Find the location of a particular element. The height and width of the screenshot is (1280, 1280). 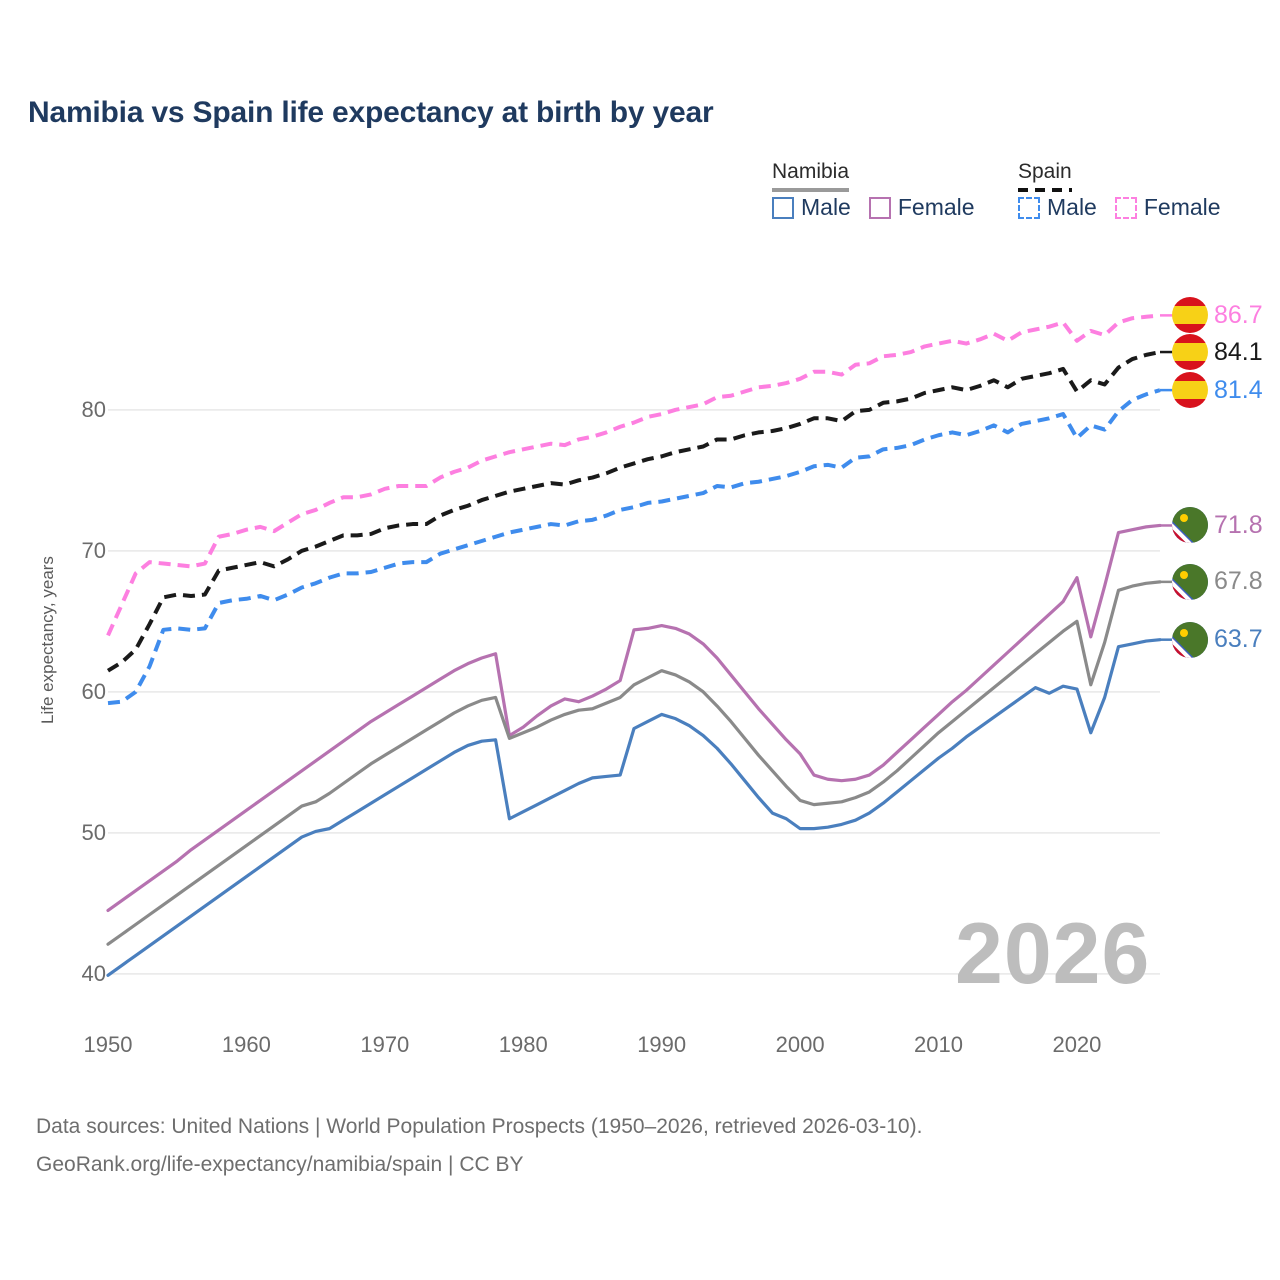

year-watermark: 2026 is located at coordinates (1053, 954).